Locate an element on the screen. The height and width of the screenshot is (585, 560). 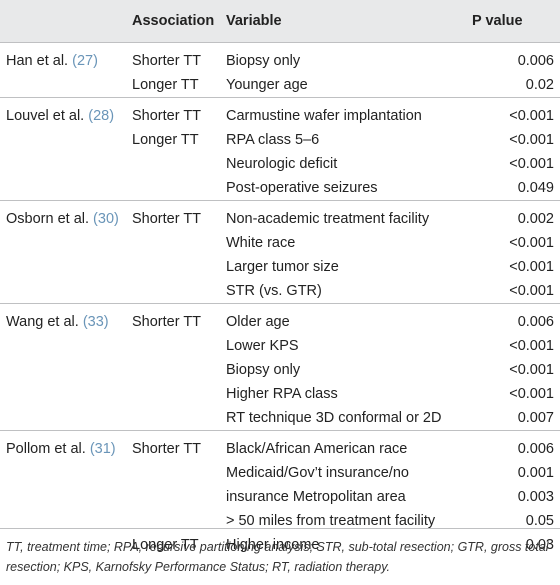
variable-cell: Lower KPS is located at coordinates (262, 346).